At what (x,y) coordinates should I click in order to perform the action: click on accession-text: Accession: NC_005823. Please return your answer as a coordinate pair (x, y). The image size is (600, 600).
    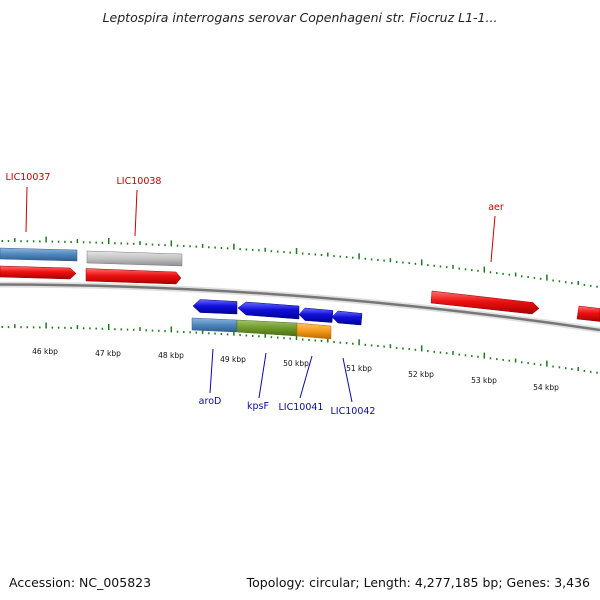
    Looking at the image, I should click on (80, 582).